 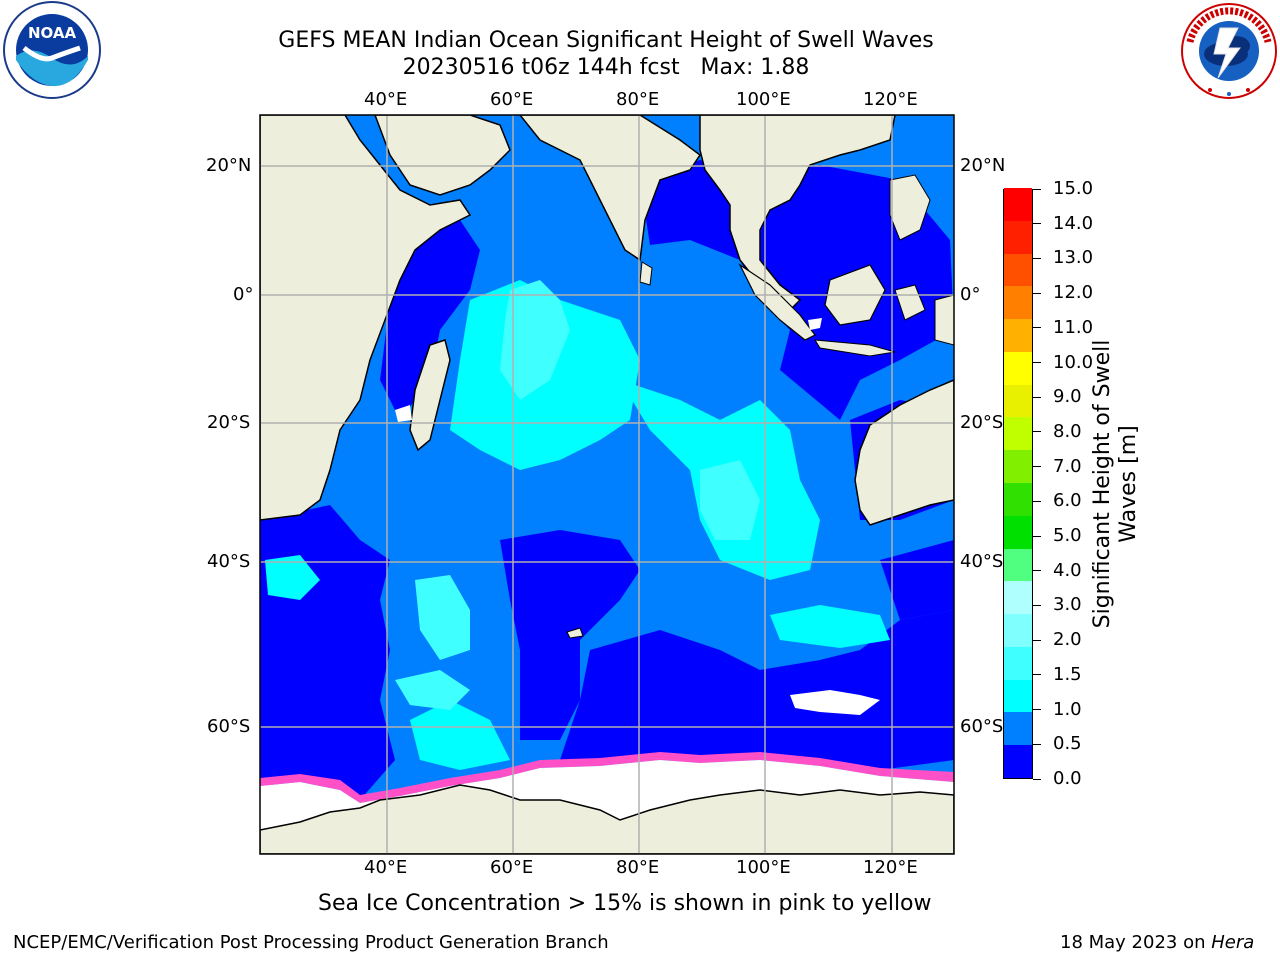 I want to click on sri-lanka-land, so click(x=646, y=273).